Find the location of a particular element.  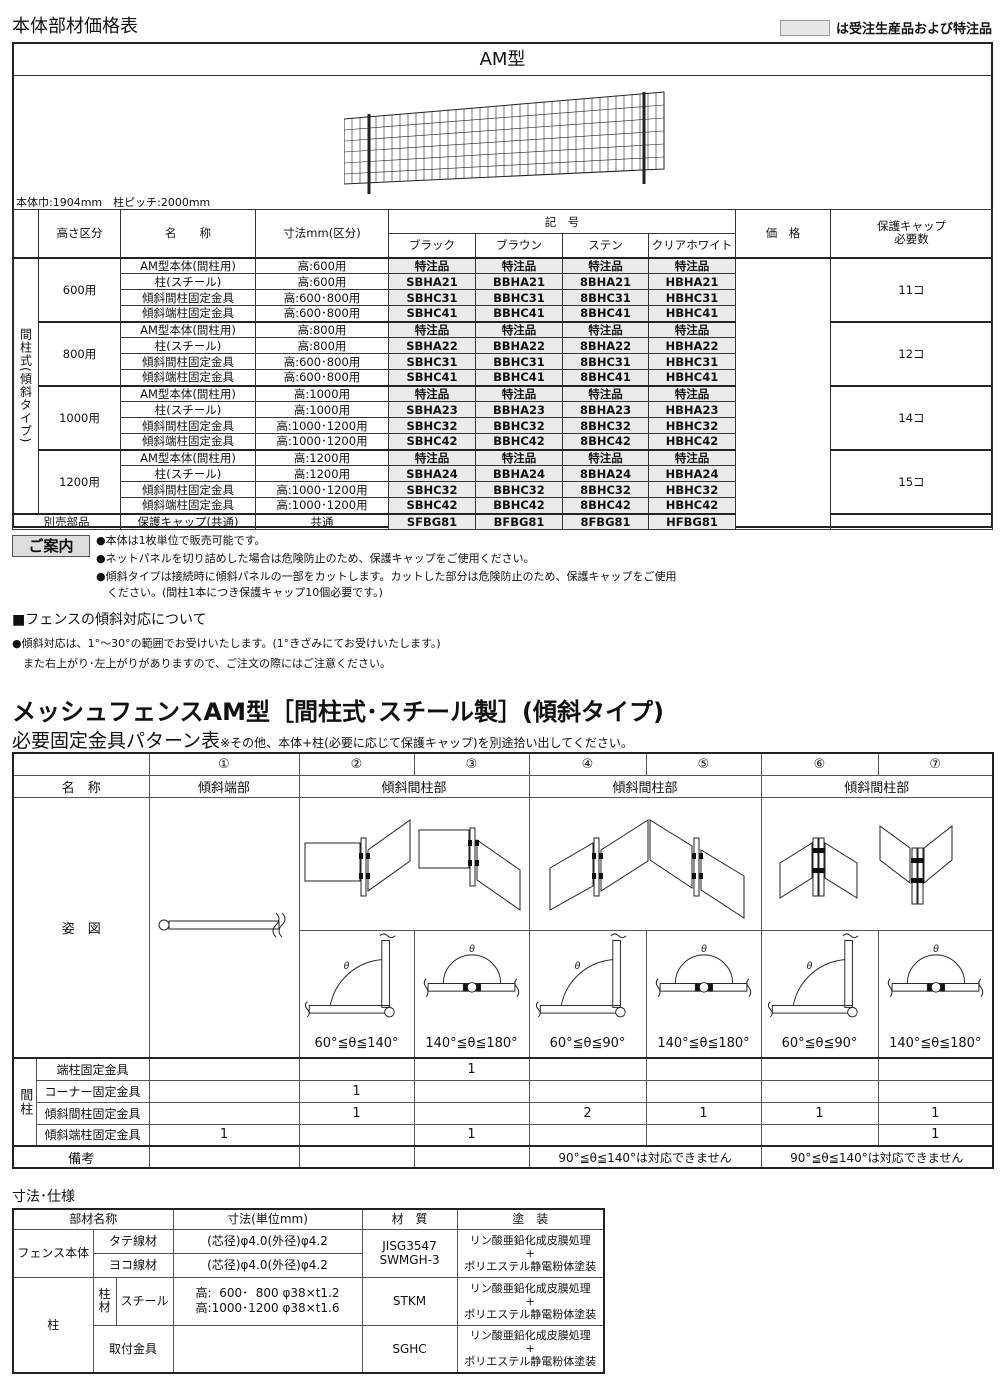

extra-label: 別売部品 is located at coordinates (66, 521).